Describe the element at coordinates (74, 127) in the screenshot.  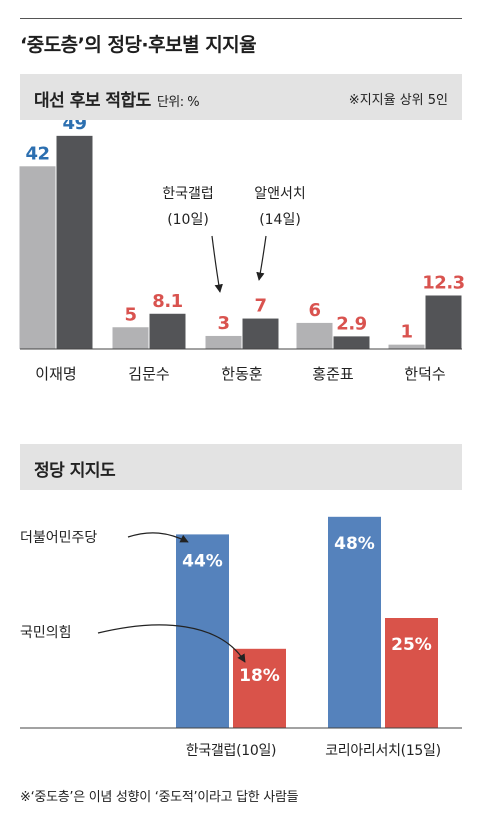
I see `value-label-rnsearch-1: 49` at that location.